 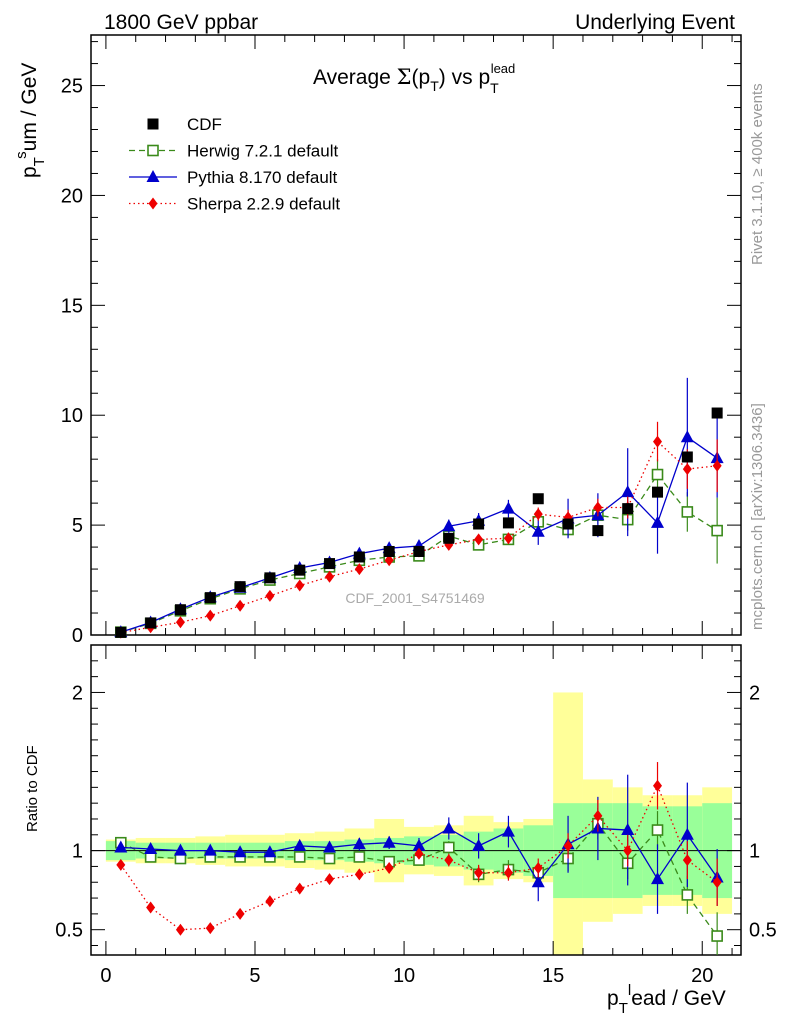 What do you see at coordinates (204, 124) in the screenshot?
I see `legend-label-cdf: CDF` at bounding box center [204, 124].